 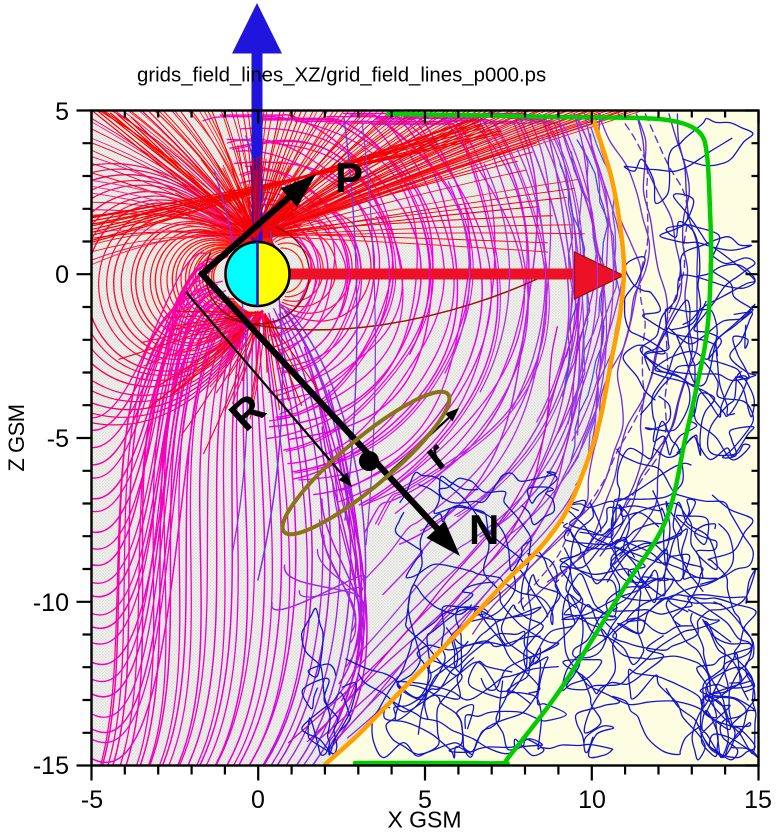 What do you see at coordinates (592, 800) in the screenshot?
I see `svg-text: 10` at bounding box center [592, 800].